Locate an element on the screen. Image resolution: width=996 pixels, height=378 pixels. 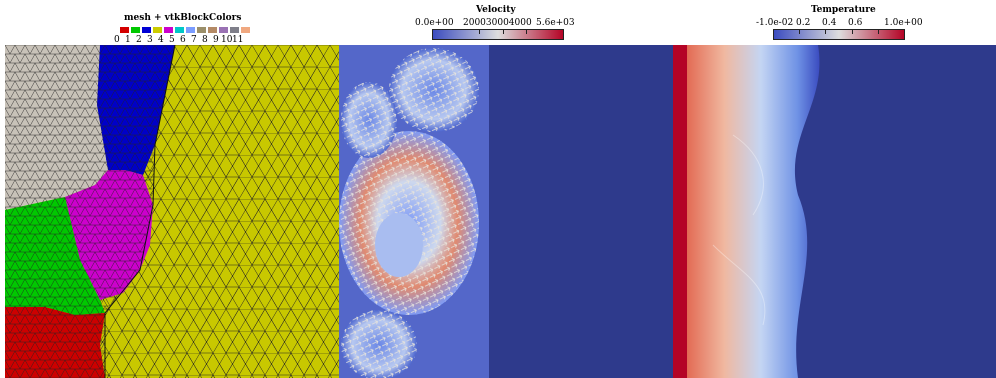
block-number-4: 4 is located at coordinates (161, 40).